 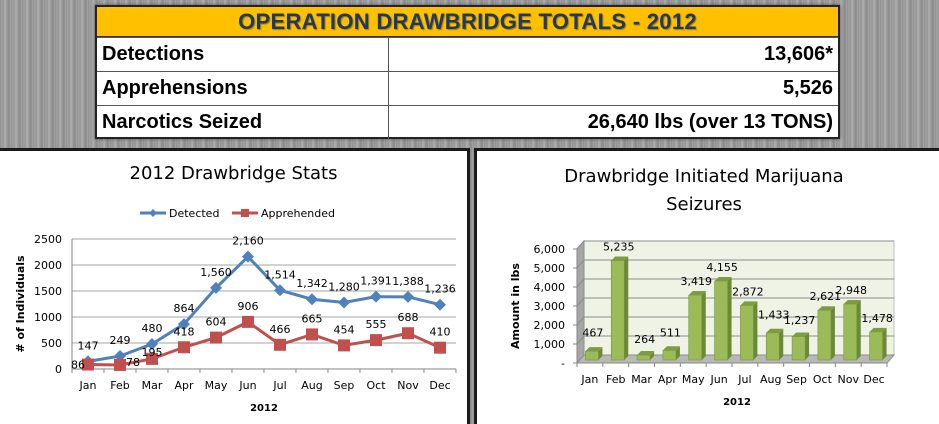 What do you see at coordinates (153, 213) in the screenshot?
I see `legend-marker-diamond` at bounding box center [153, 213].